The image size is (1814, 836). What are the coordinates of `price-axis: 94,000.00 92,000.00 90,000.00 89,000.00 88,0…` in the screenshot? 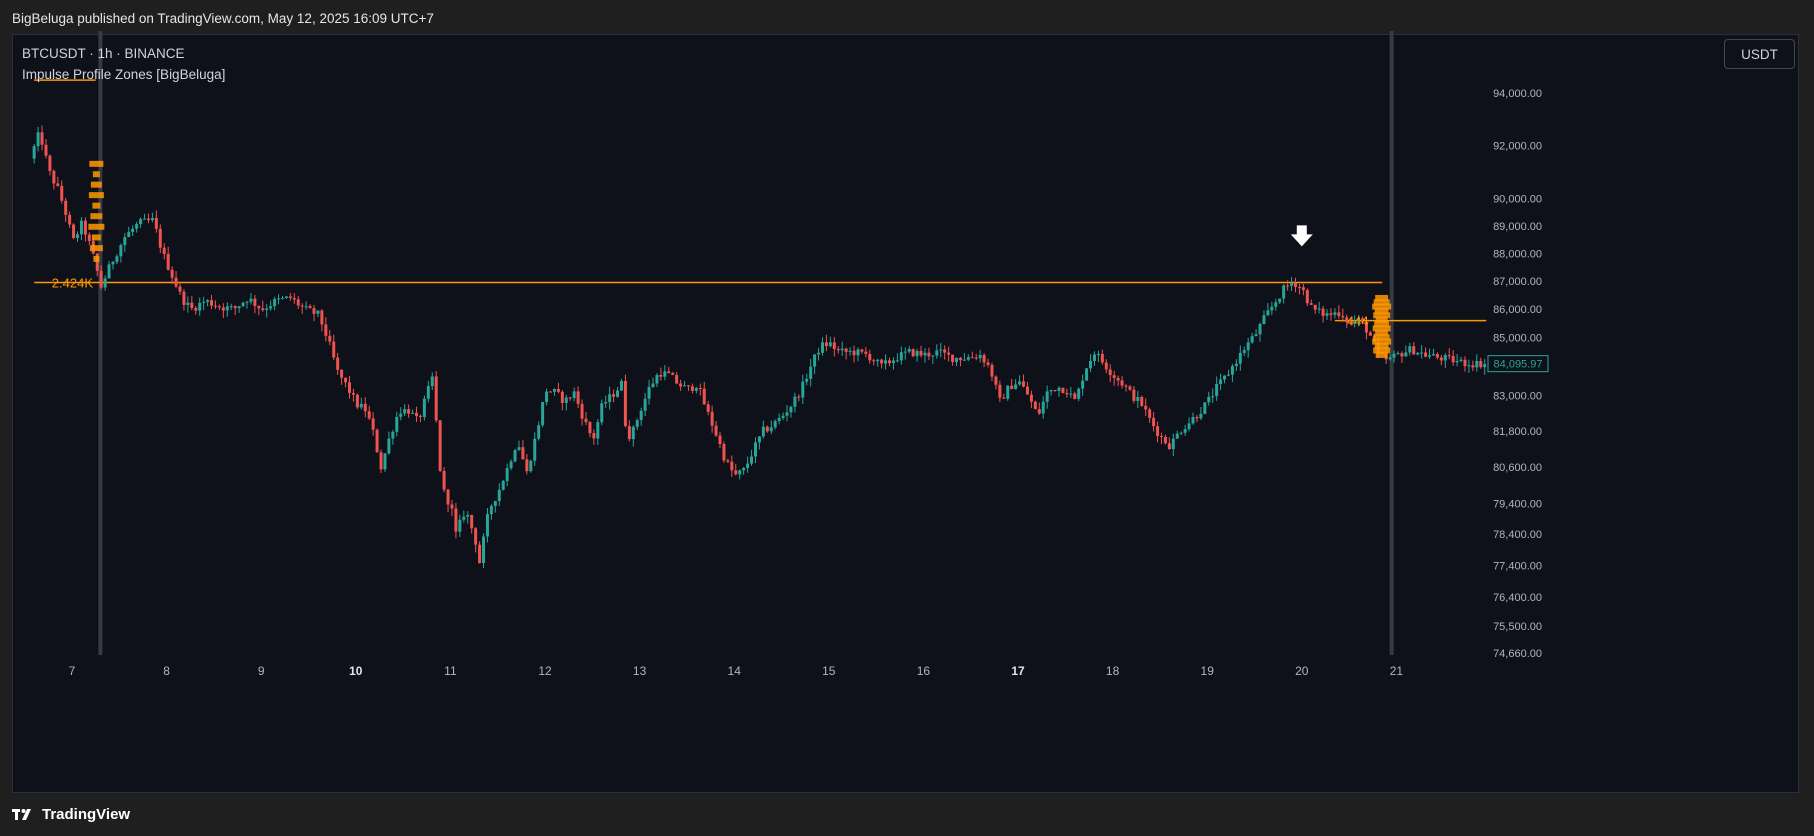 It's located at (1517, 374).